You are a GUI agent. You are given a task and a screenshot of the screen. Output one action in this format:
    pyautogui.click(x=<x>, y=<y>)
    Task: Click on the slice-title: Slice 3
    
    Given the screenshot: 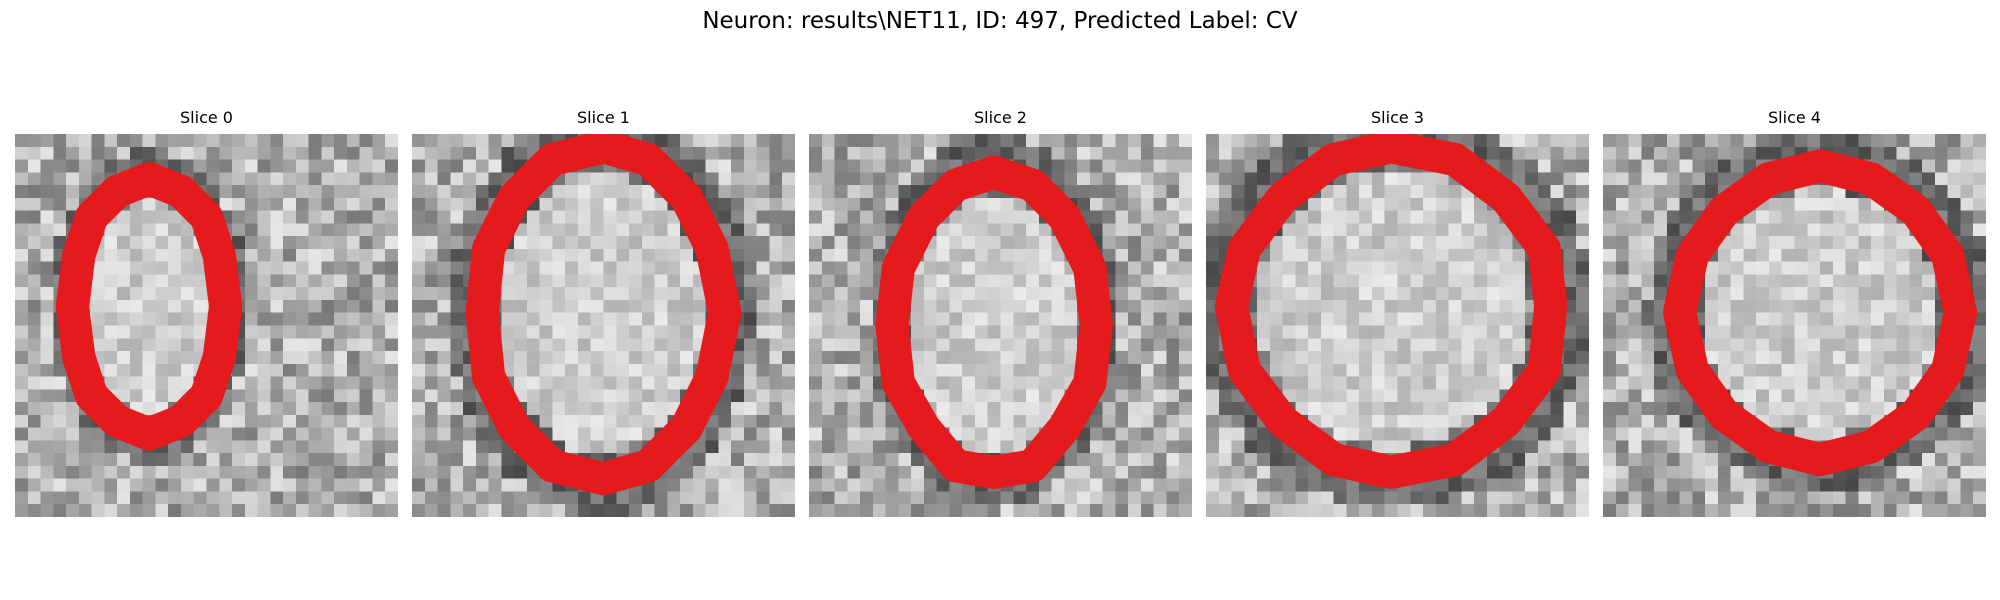 What is the action you would take?
    pyautogui.click(x=1397, y=117)
    